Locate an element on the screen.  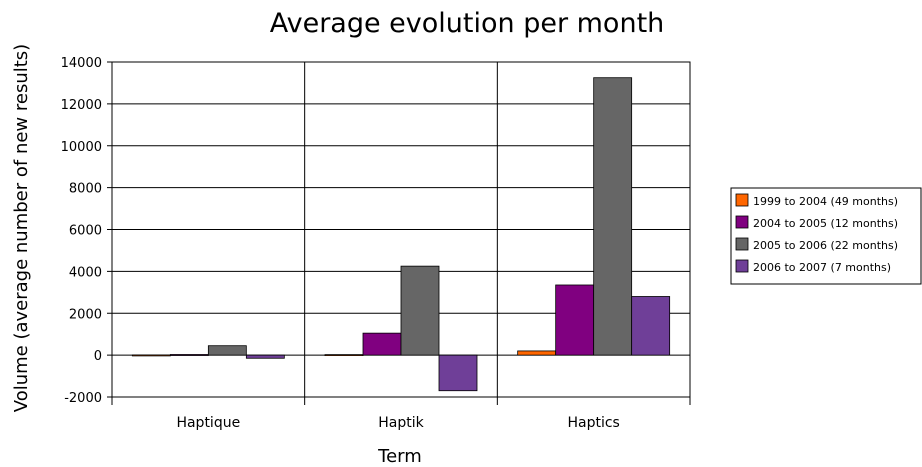
chart-title: Average evolution per month is located at coordinates (467, 23).